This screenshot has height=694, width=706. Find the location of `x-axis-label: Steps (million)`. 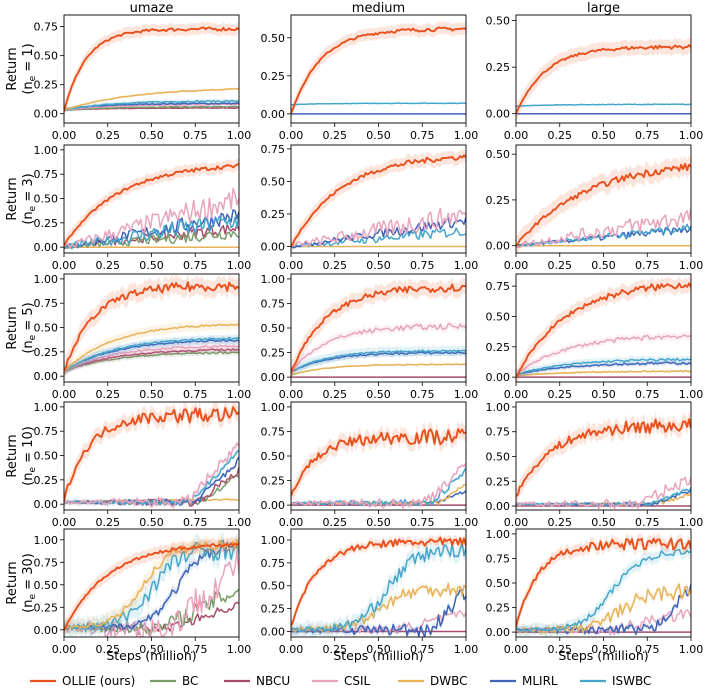

x-axis-label: Steps (million) is located at coordinates (603, 655).